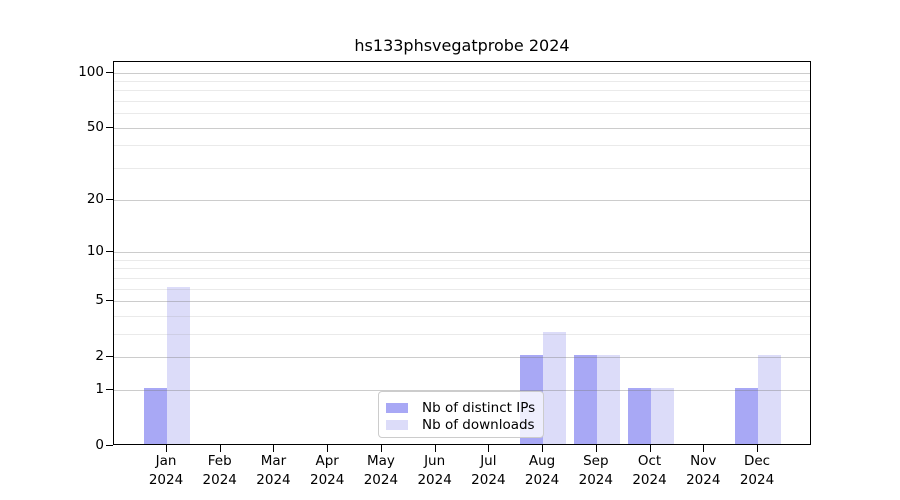 This screenshot has width=900, height=500. I want to click on y-tick-label: 2, so click(99, 356).